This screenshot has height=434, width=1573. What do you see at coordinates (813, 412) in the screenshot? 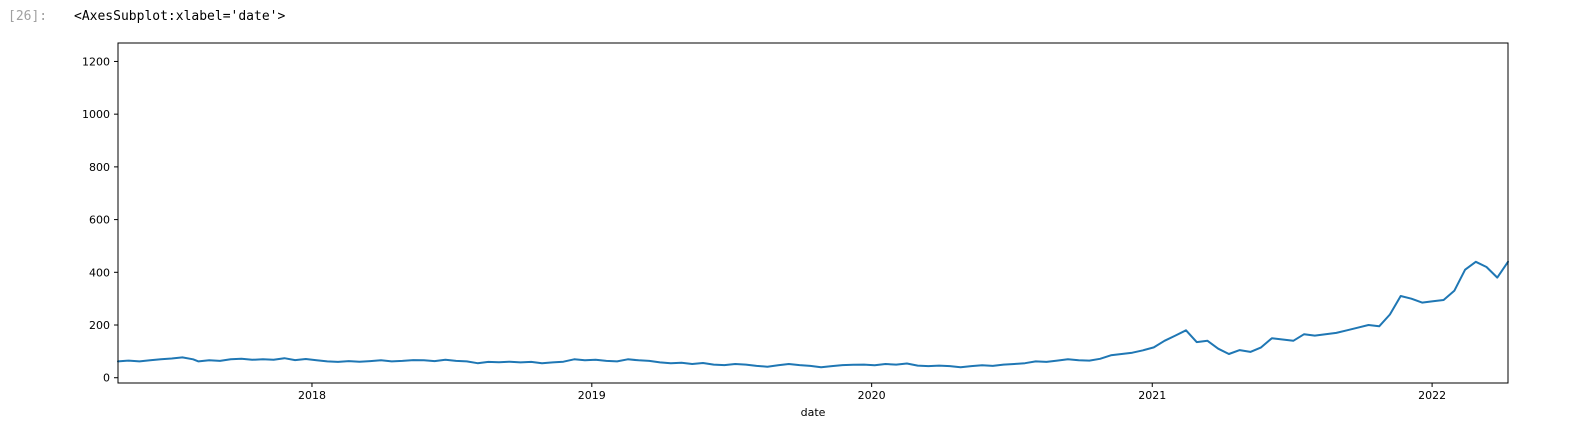
I see `x-axis-title: date` at bounding box center [813, 412].